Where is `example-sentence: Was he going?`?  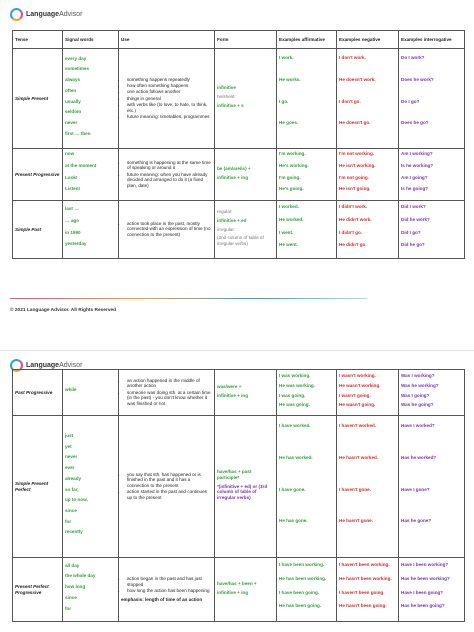
example-sentence: Was he going? is located at coordinates (417, 405).